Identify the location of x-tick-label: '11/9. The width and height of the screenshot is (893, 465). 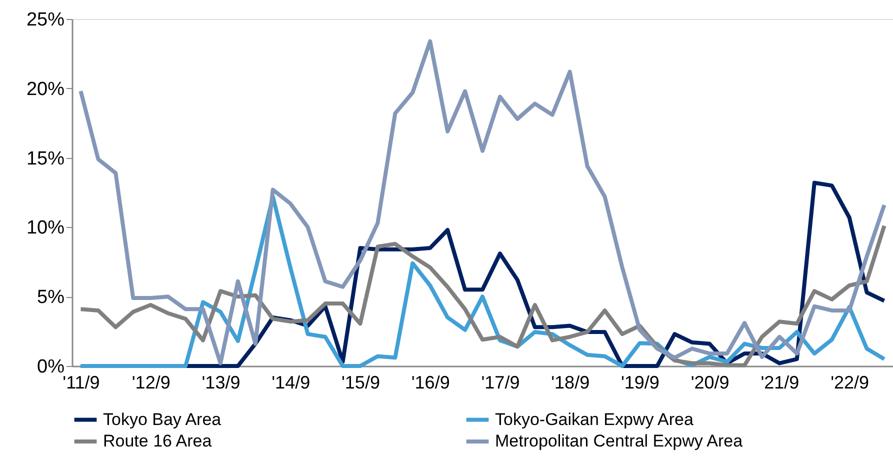
(81, 382).